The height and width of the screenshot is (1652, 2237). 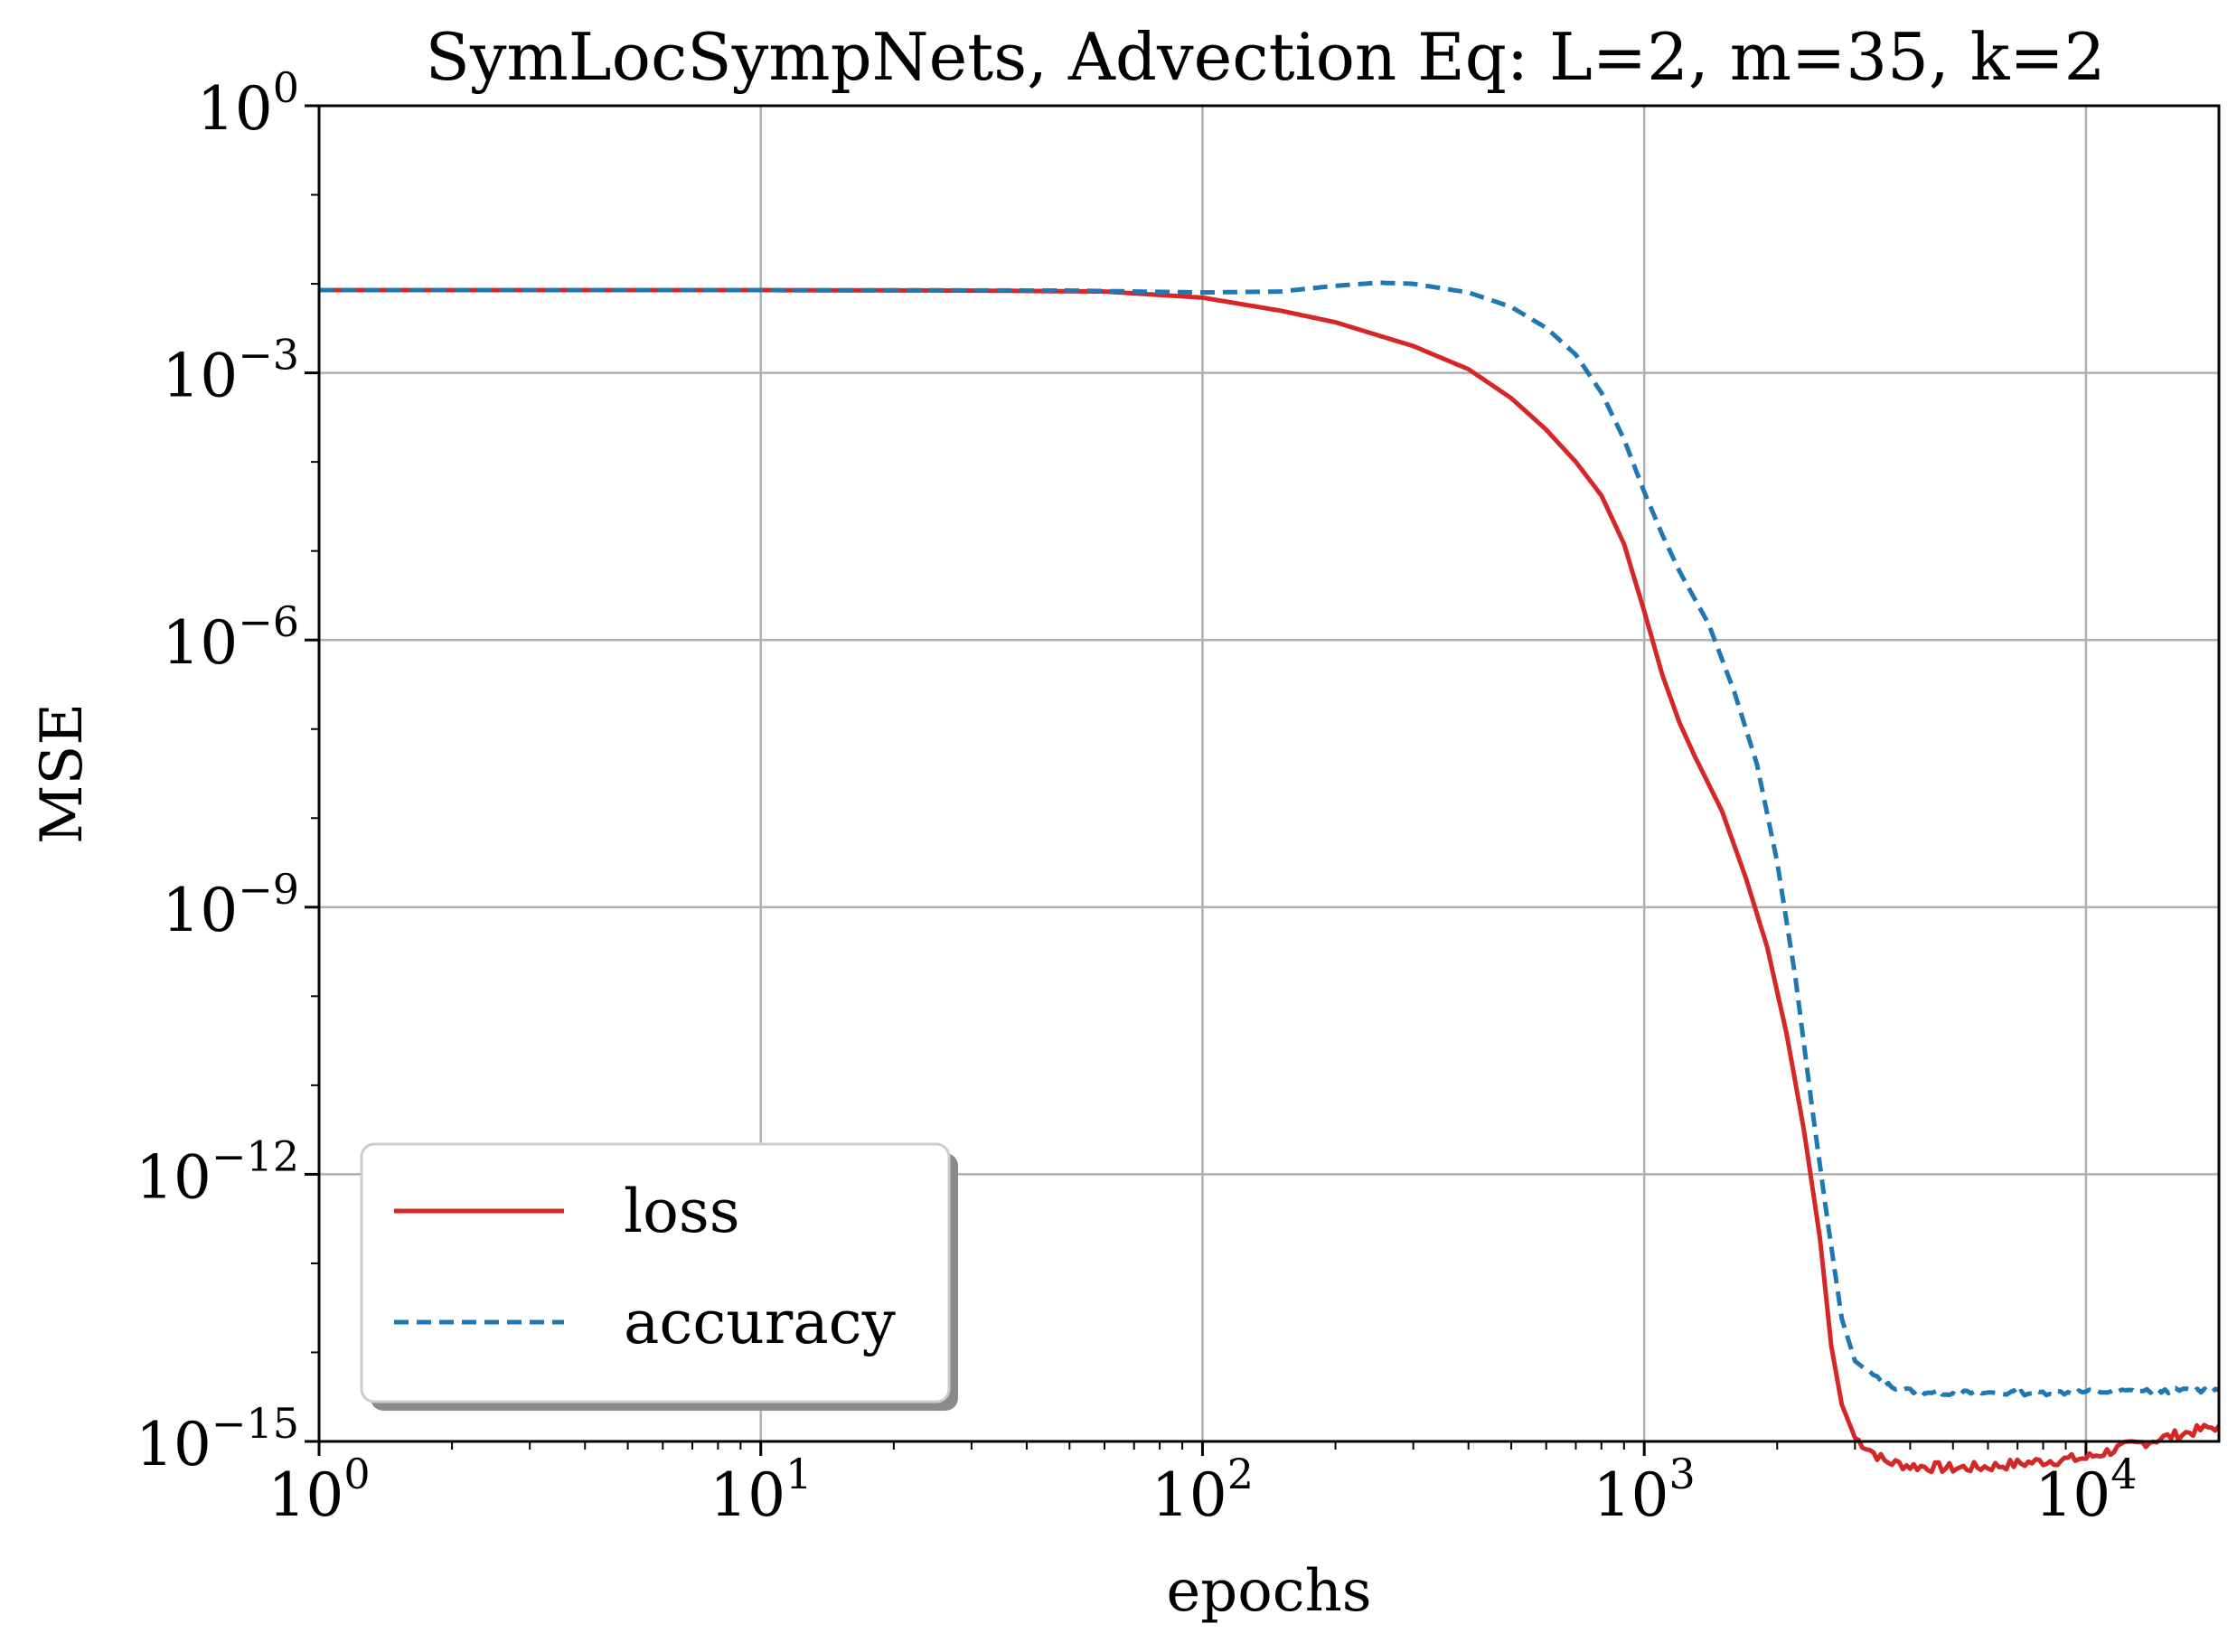 What do you see at coordinates (230, 905) in the screenshot?
I see `y-tick-label: 10⁻⁹` at bounding box center [230, 905].